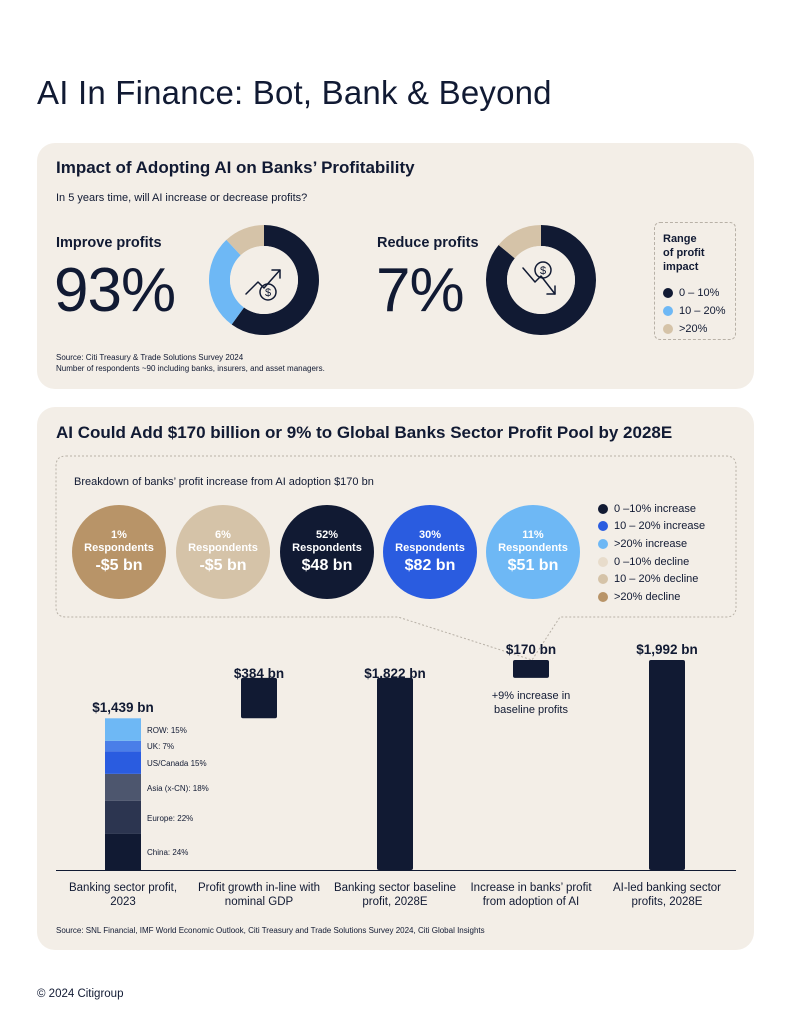 This screenshot has height=1024, width=791. Describe the element at coordinates (428, 243) in the screenshot. I see `reduce-label: Reduce profits` at that location.